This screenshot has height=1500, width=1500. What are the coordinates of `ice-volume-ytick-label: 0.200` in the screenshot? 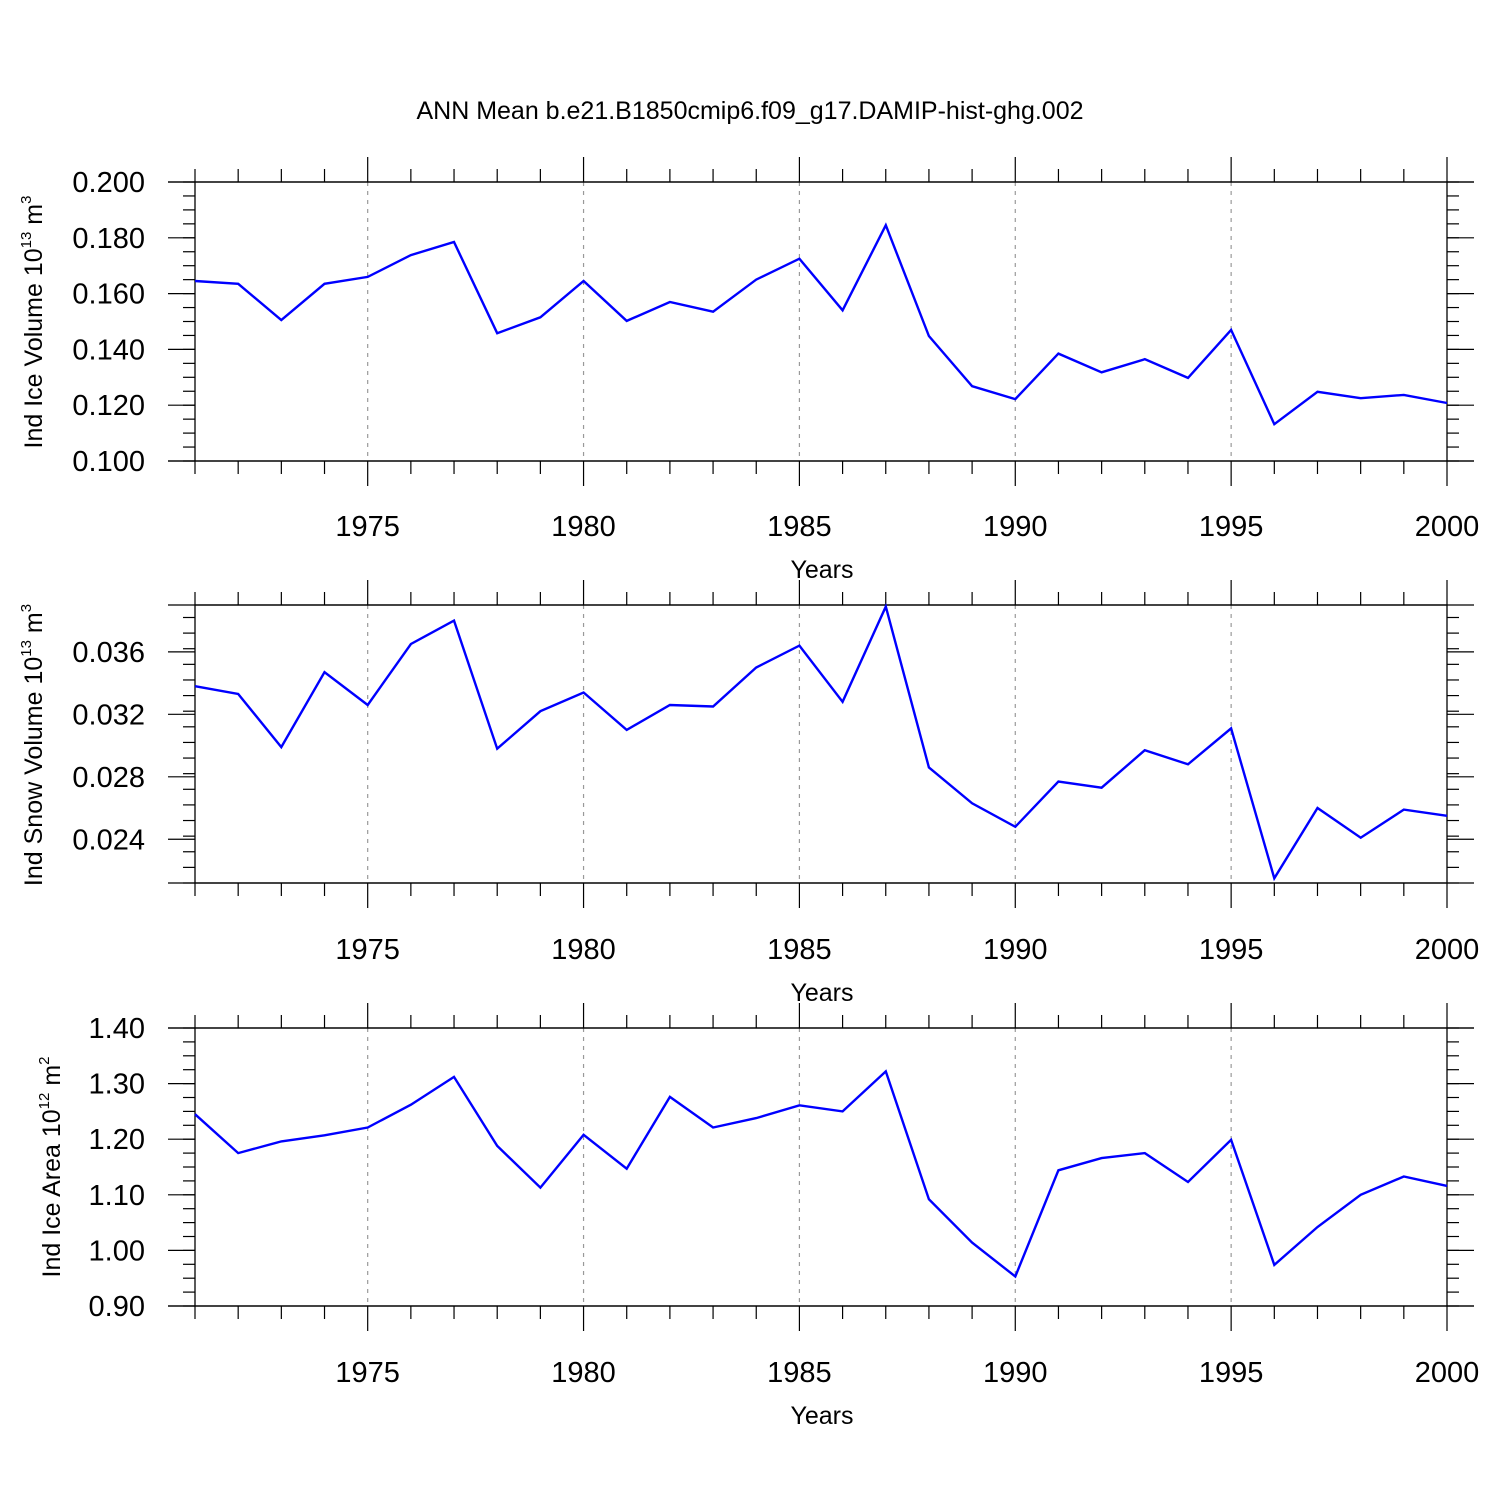 It's located at (108, 183).